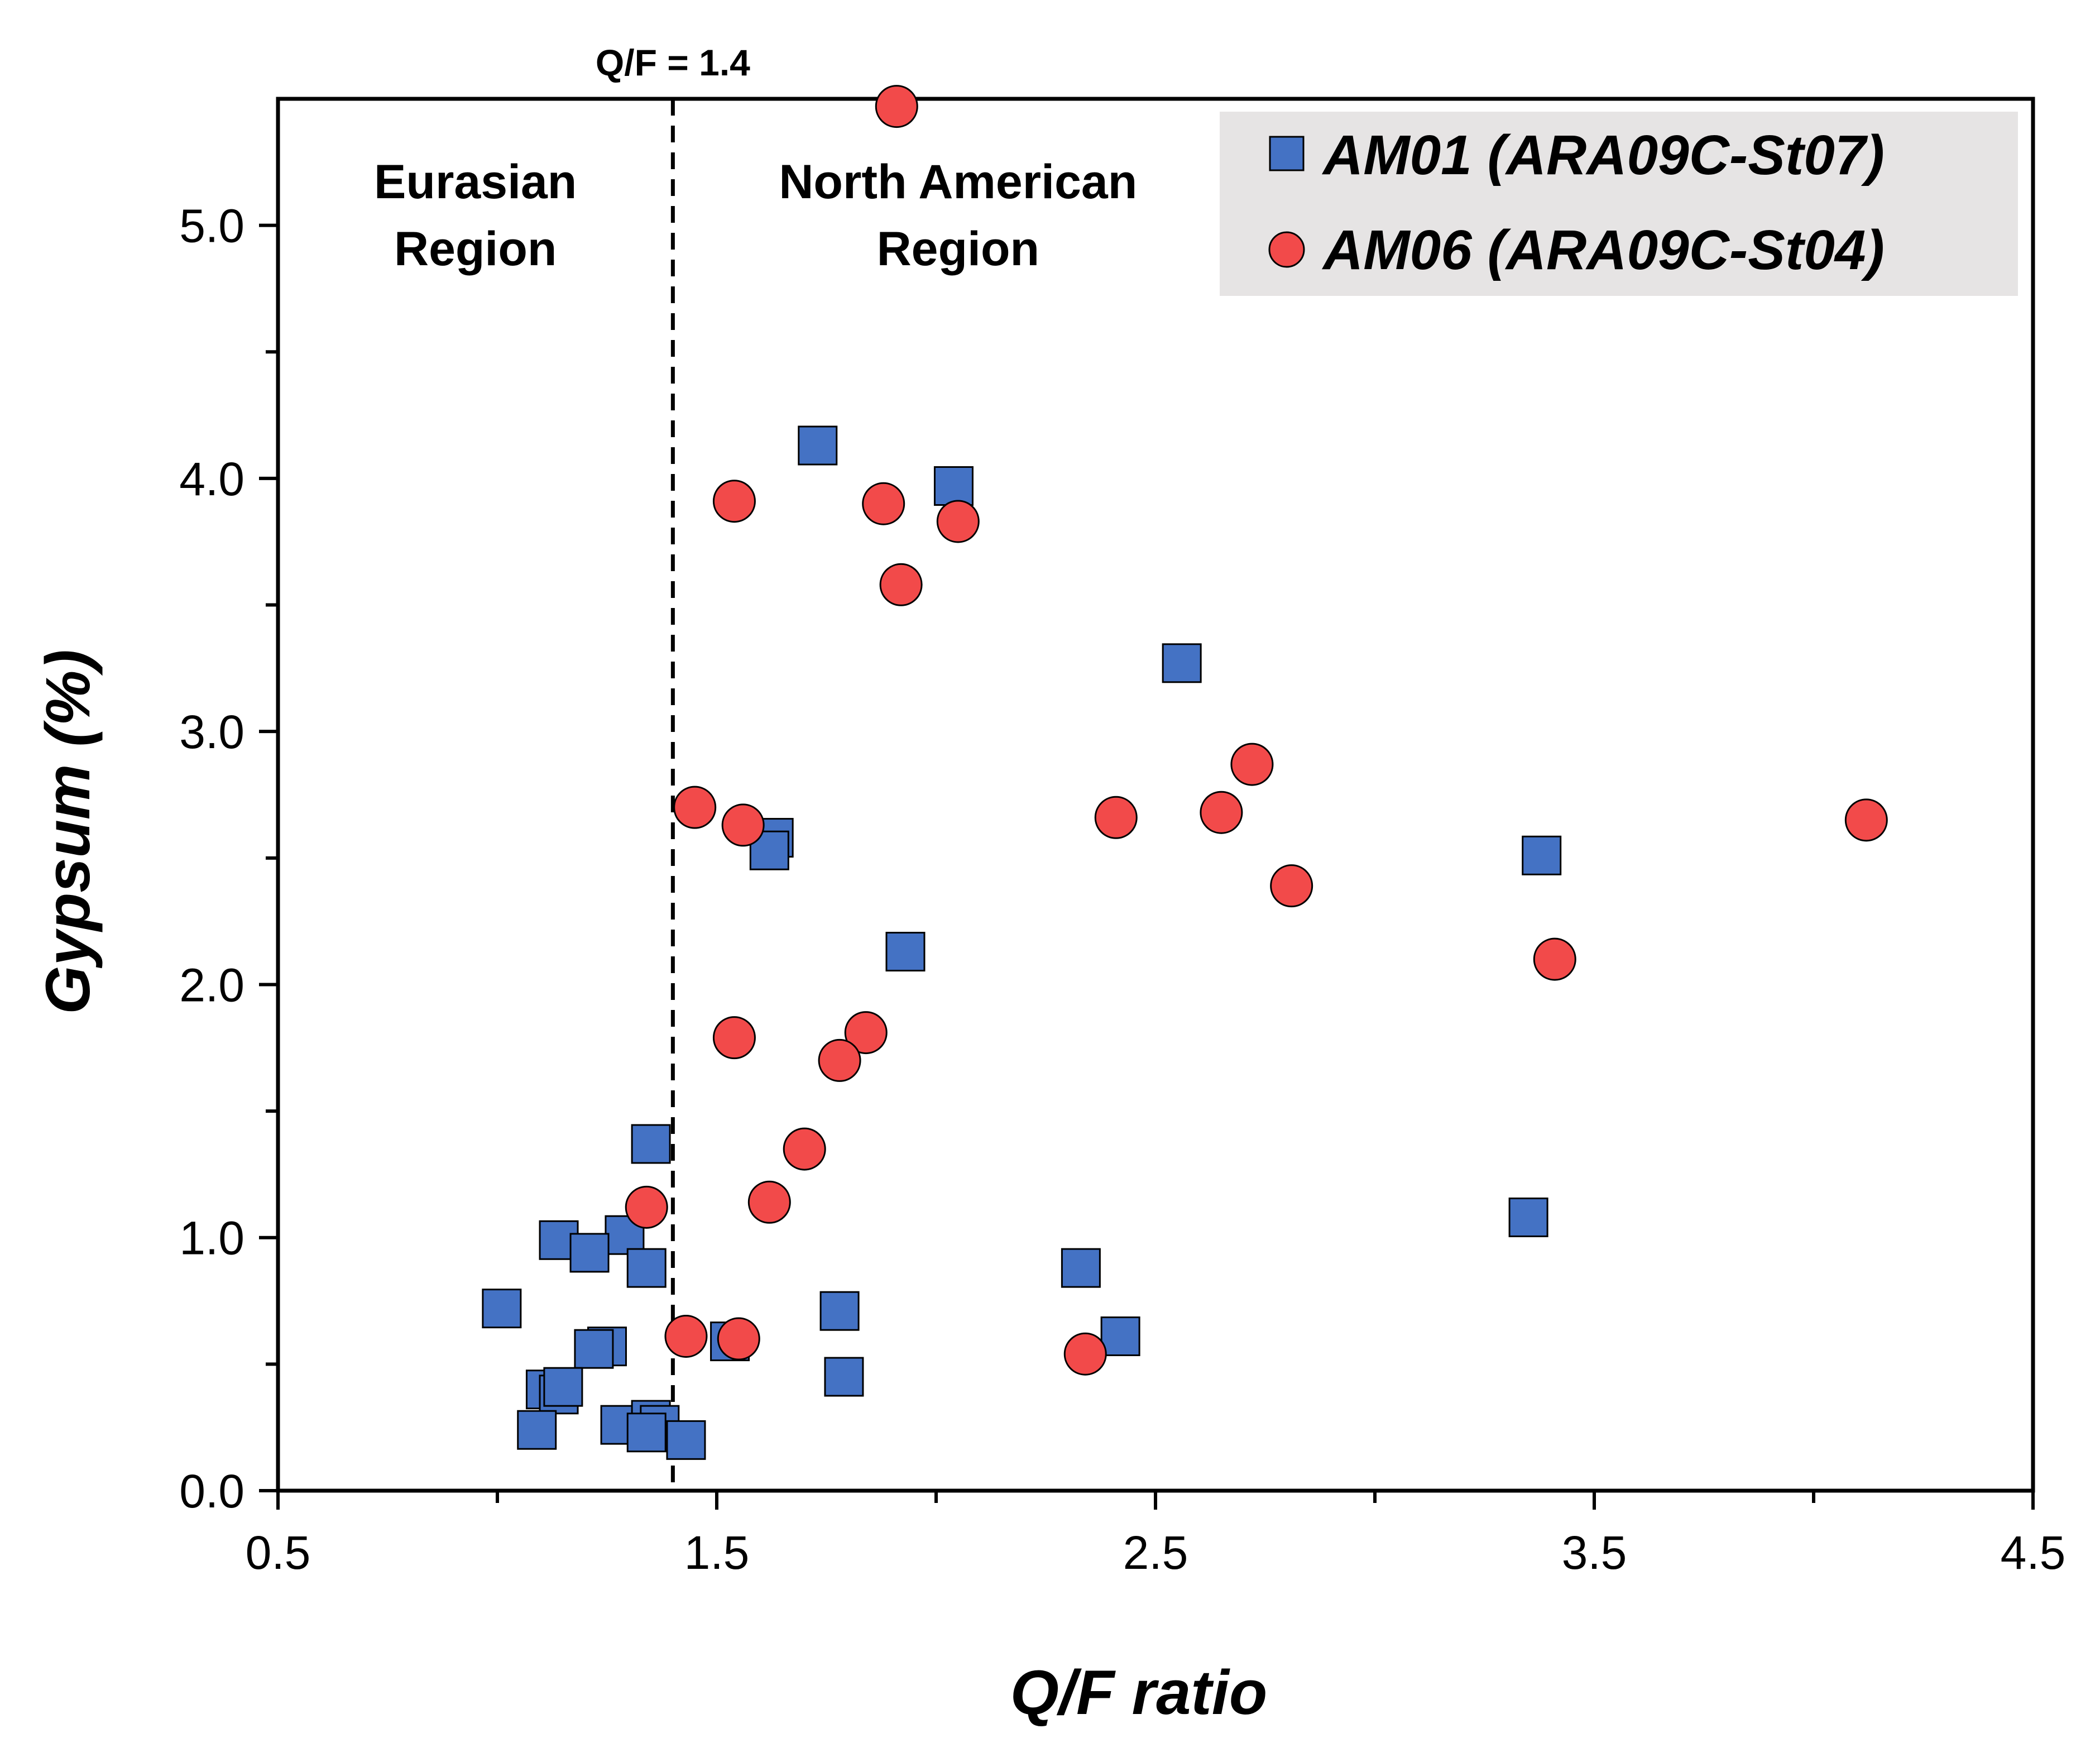  I want to click on x-tick-label: 4.5, so click(2033, 1552).